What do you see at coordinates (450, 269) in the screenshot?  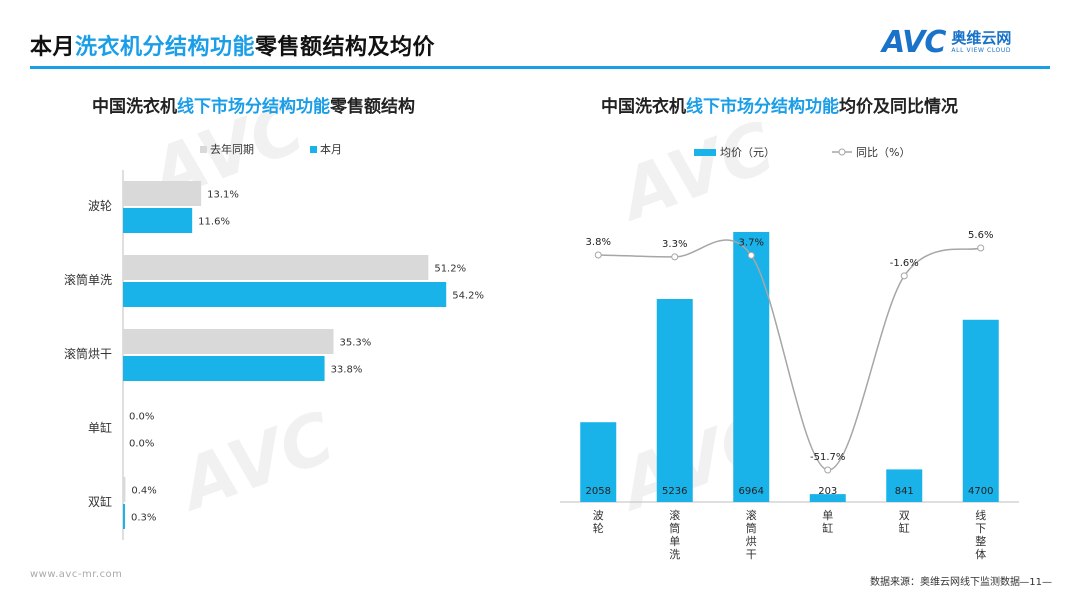 I see `left-data-label: 51.2%` at bounding box center [450, 269].